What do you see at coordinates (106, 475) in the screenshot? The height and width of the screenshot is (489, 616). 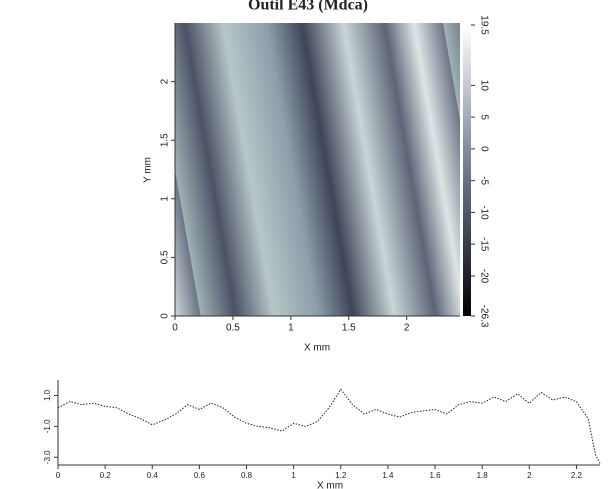 I see `x-tick-label: 0.2` at bounding box center [106, 475].